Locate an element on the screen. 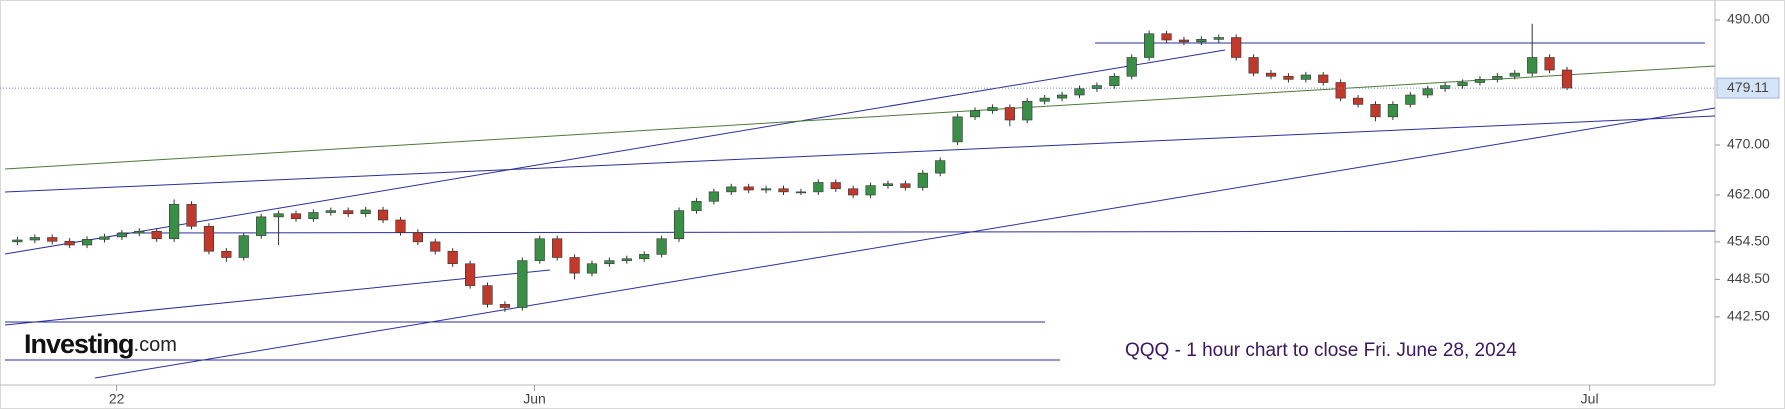 The height and width of the screenshot is (409, 1785). last-price-label: 479.11 is located at coordinates (1748, 87).